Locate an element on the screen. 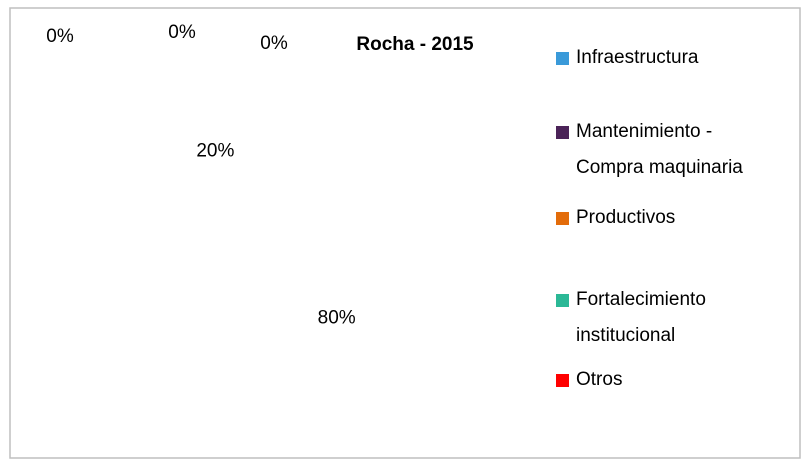 The width and height of the screenshot is (812, 464). legend-label: Otros is located at coordinates (599, 379).